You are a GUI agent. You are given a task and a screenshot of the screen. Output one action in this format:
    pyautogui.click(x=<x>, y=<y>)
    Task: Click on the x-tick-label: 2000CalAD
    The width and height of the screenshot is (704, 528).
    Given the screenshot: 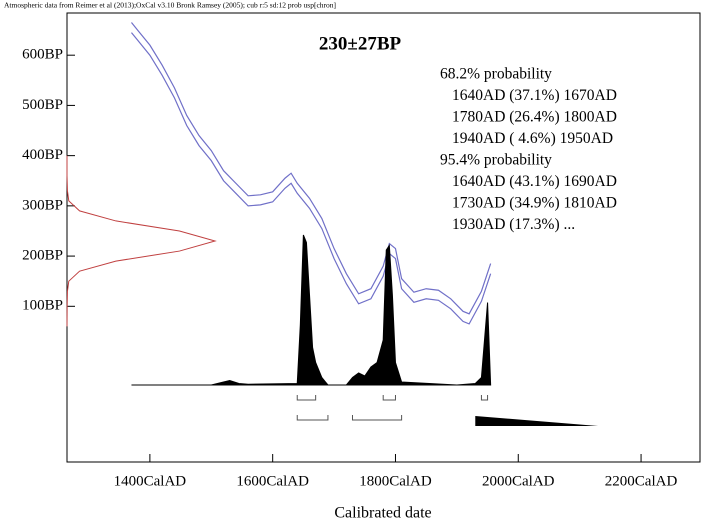 What is the action you would take?
    pyautogui.click(x=518, y=481)
    